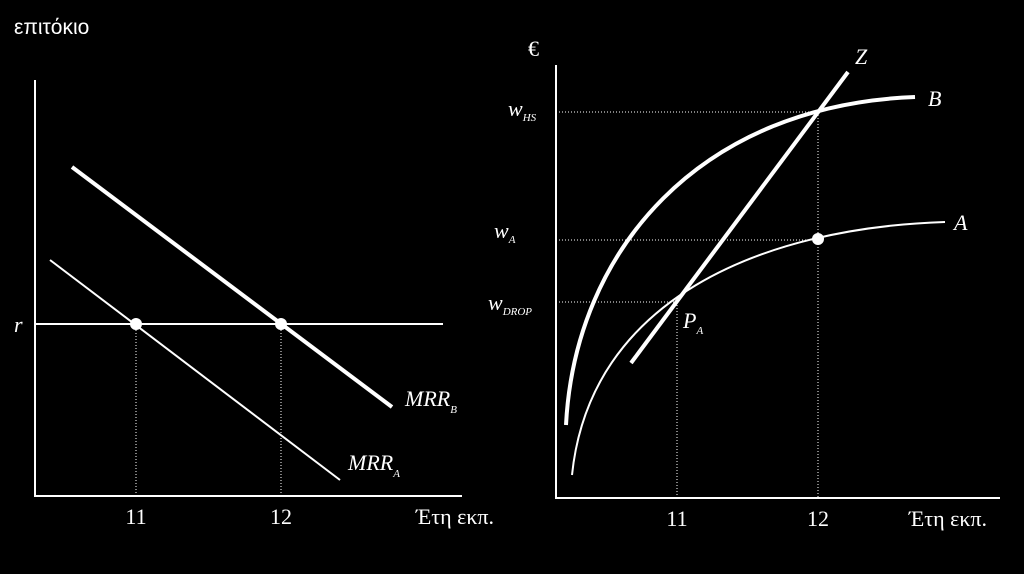  I want to click on point-label: PA, so click(692, 322).